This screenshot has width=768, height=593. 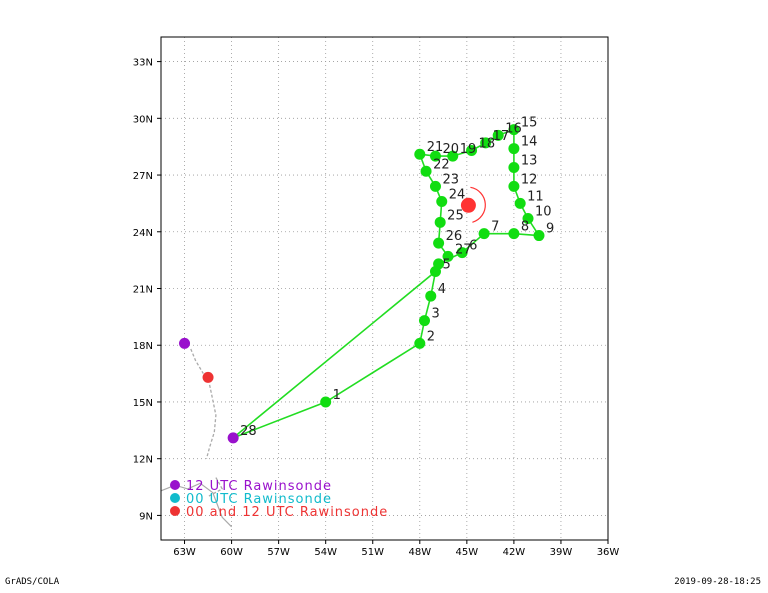 I want to click on legend-label: 12 UTC Rawinsonde, so click(x=259, y=486).